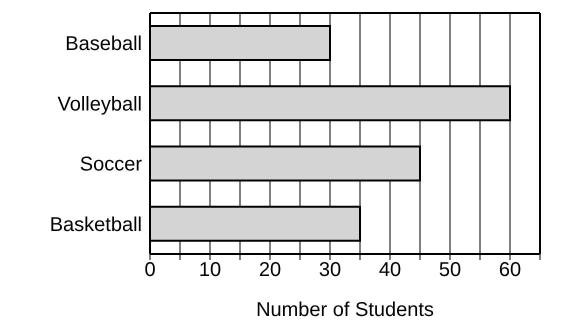 The width and height of the screenshot is (561, 328). I want to click on y-tick-label: Basketball, so click(96, 225).